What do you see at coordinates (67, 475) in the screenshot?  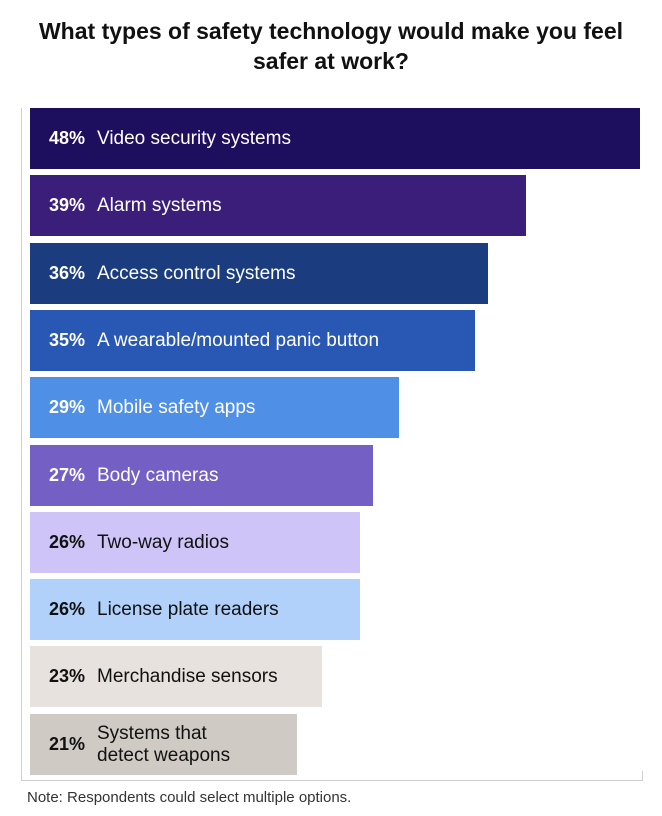 I see `bar-value-label: 27%` at bounding box center [67, 475].